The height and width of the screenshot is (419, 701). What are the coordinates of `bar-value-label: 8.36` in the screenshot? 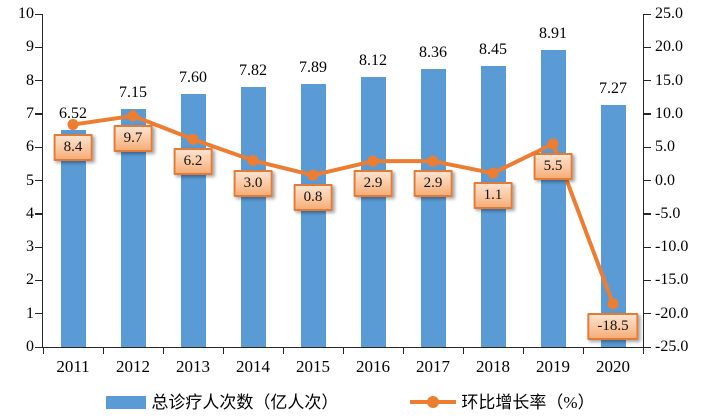 It's located at (433, 52).